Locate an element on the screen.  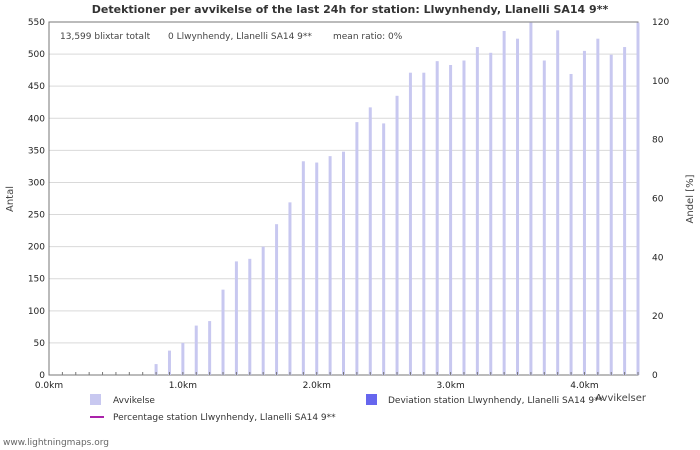
legend-swatch-deviation is located at coordinates (371, 399).